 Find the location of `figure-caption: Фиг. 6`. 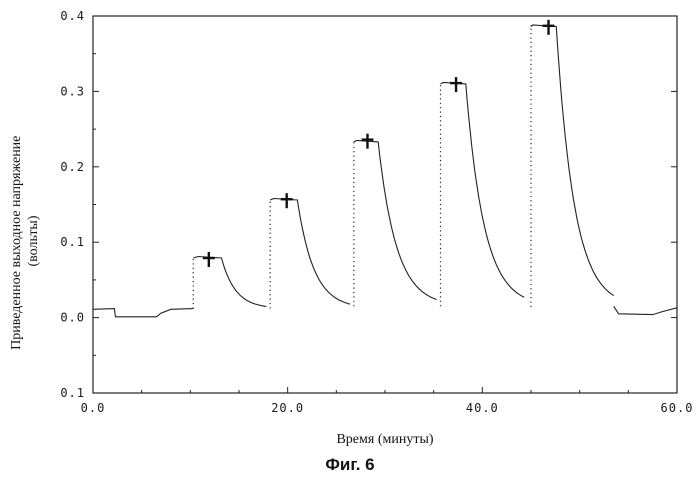

figure-caption: Фиг. 6 is located at coordinates (350, 465).